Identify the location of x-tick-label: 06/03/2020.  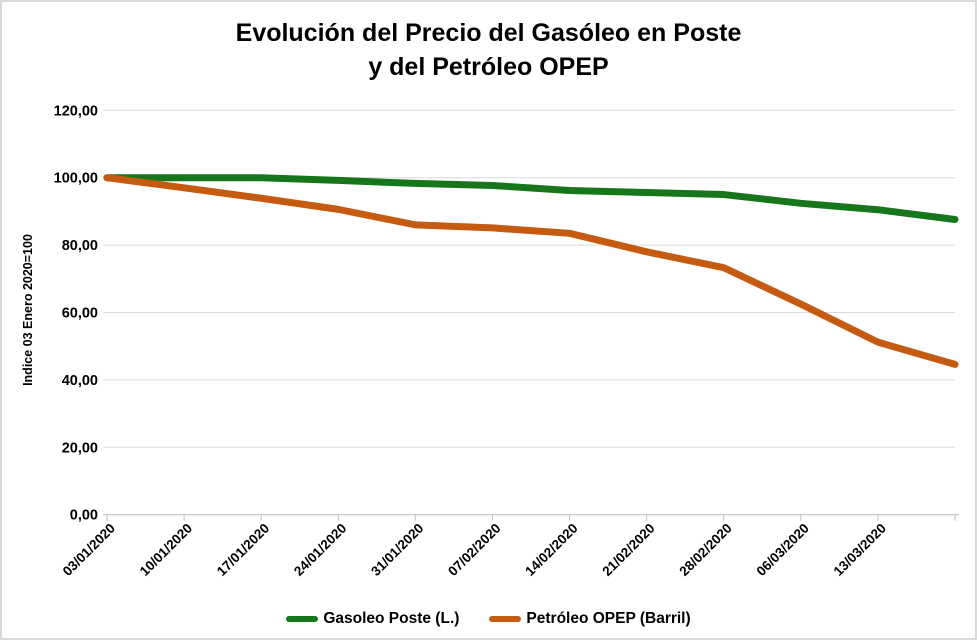
(783, 550).